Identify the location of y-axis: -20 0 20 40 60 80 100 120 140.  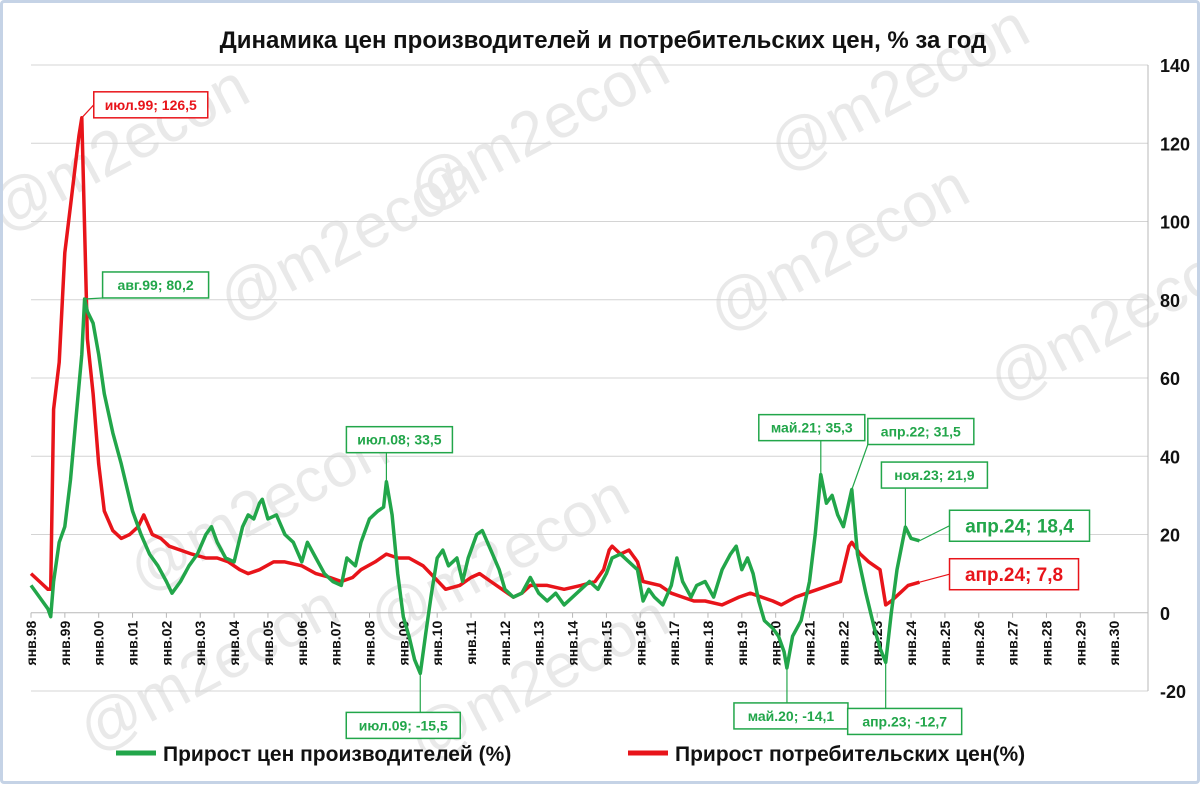
(1168, 379).